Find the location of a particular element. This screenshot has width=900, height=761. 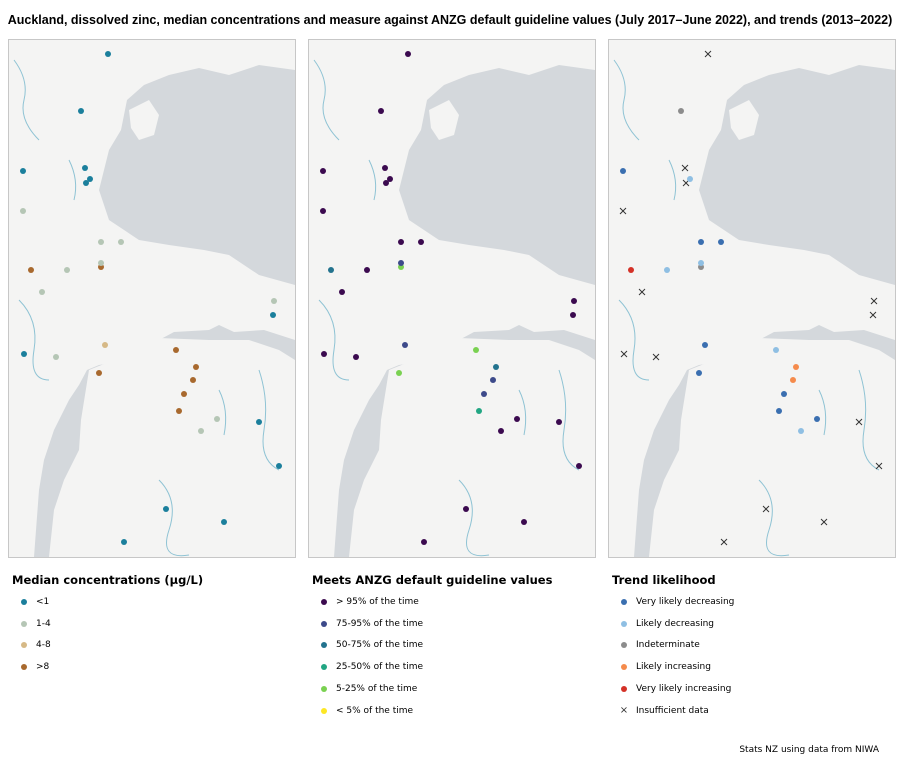

dot-marker-icon is located at coordinates (624, 645).